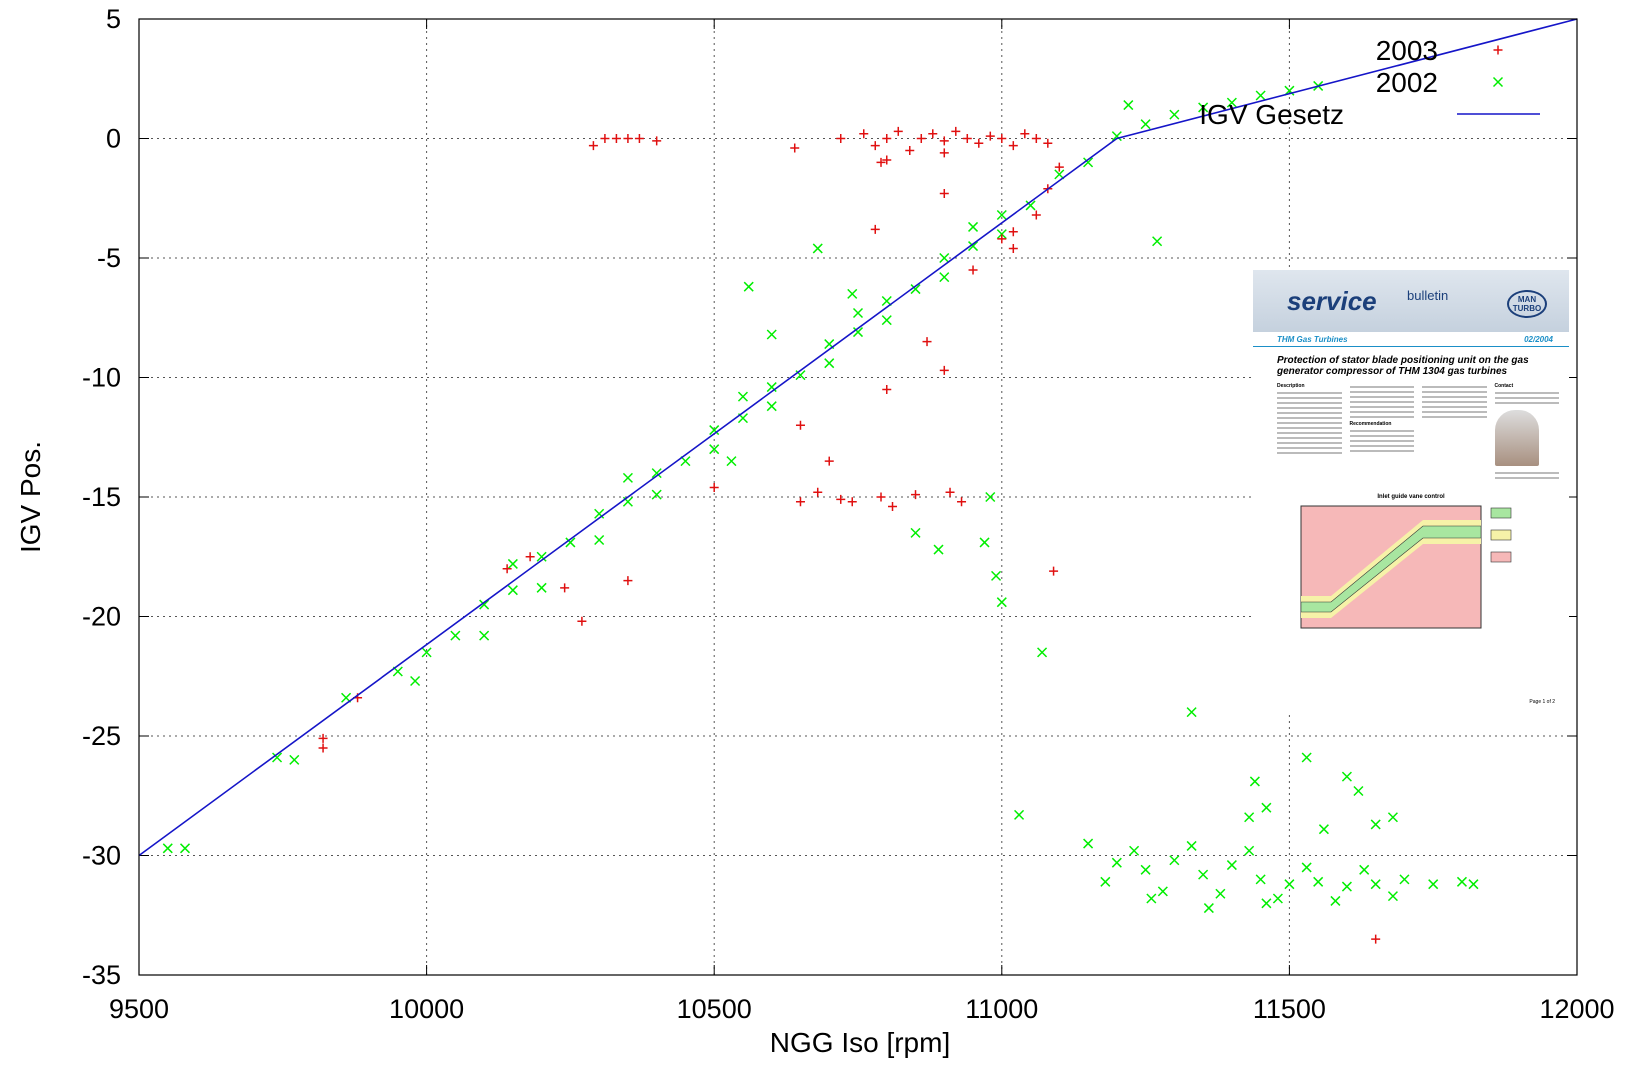 This screenshot has height=1065, width=1631. I want to click on legend-label: 2002, so click(1407, 82).